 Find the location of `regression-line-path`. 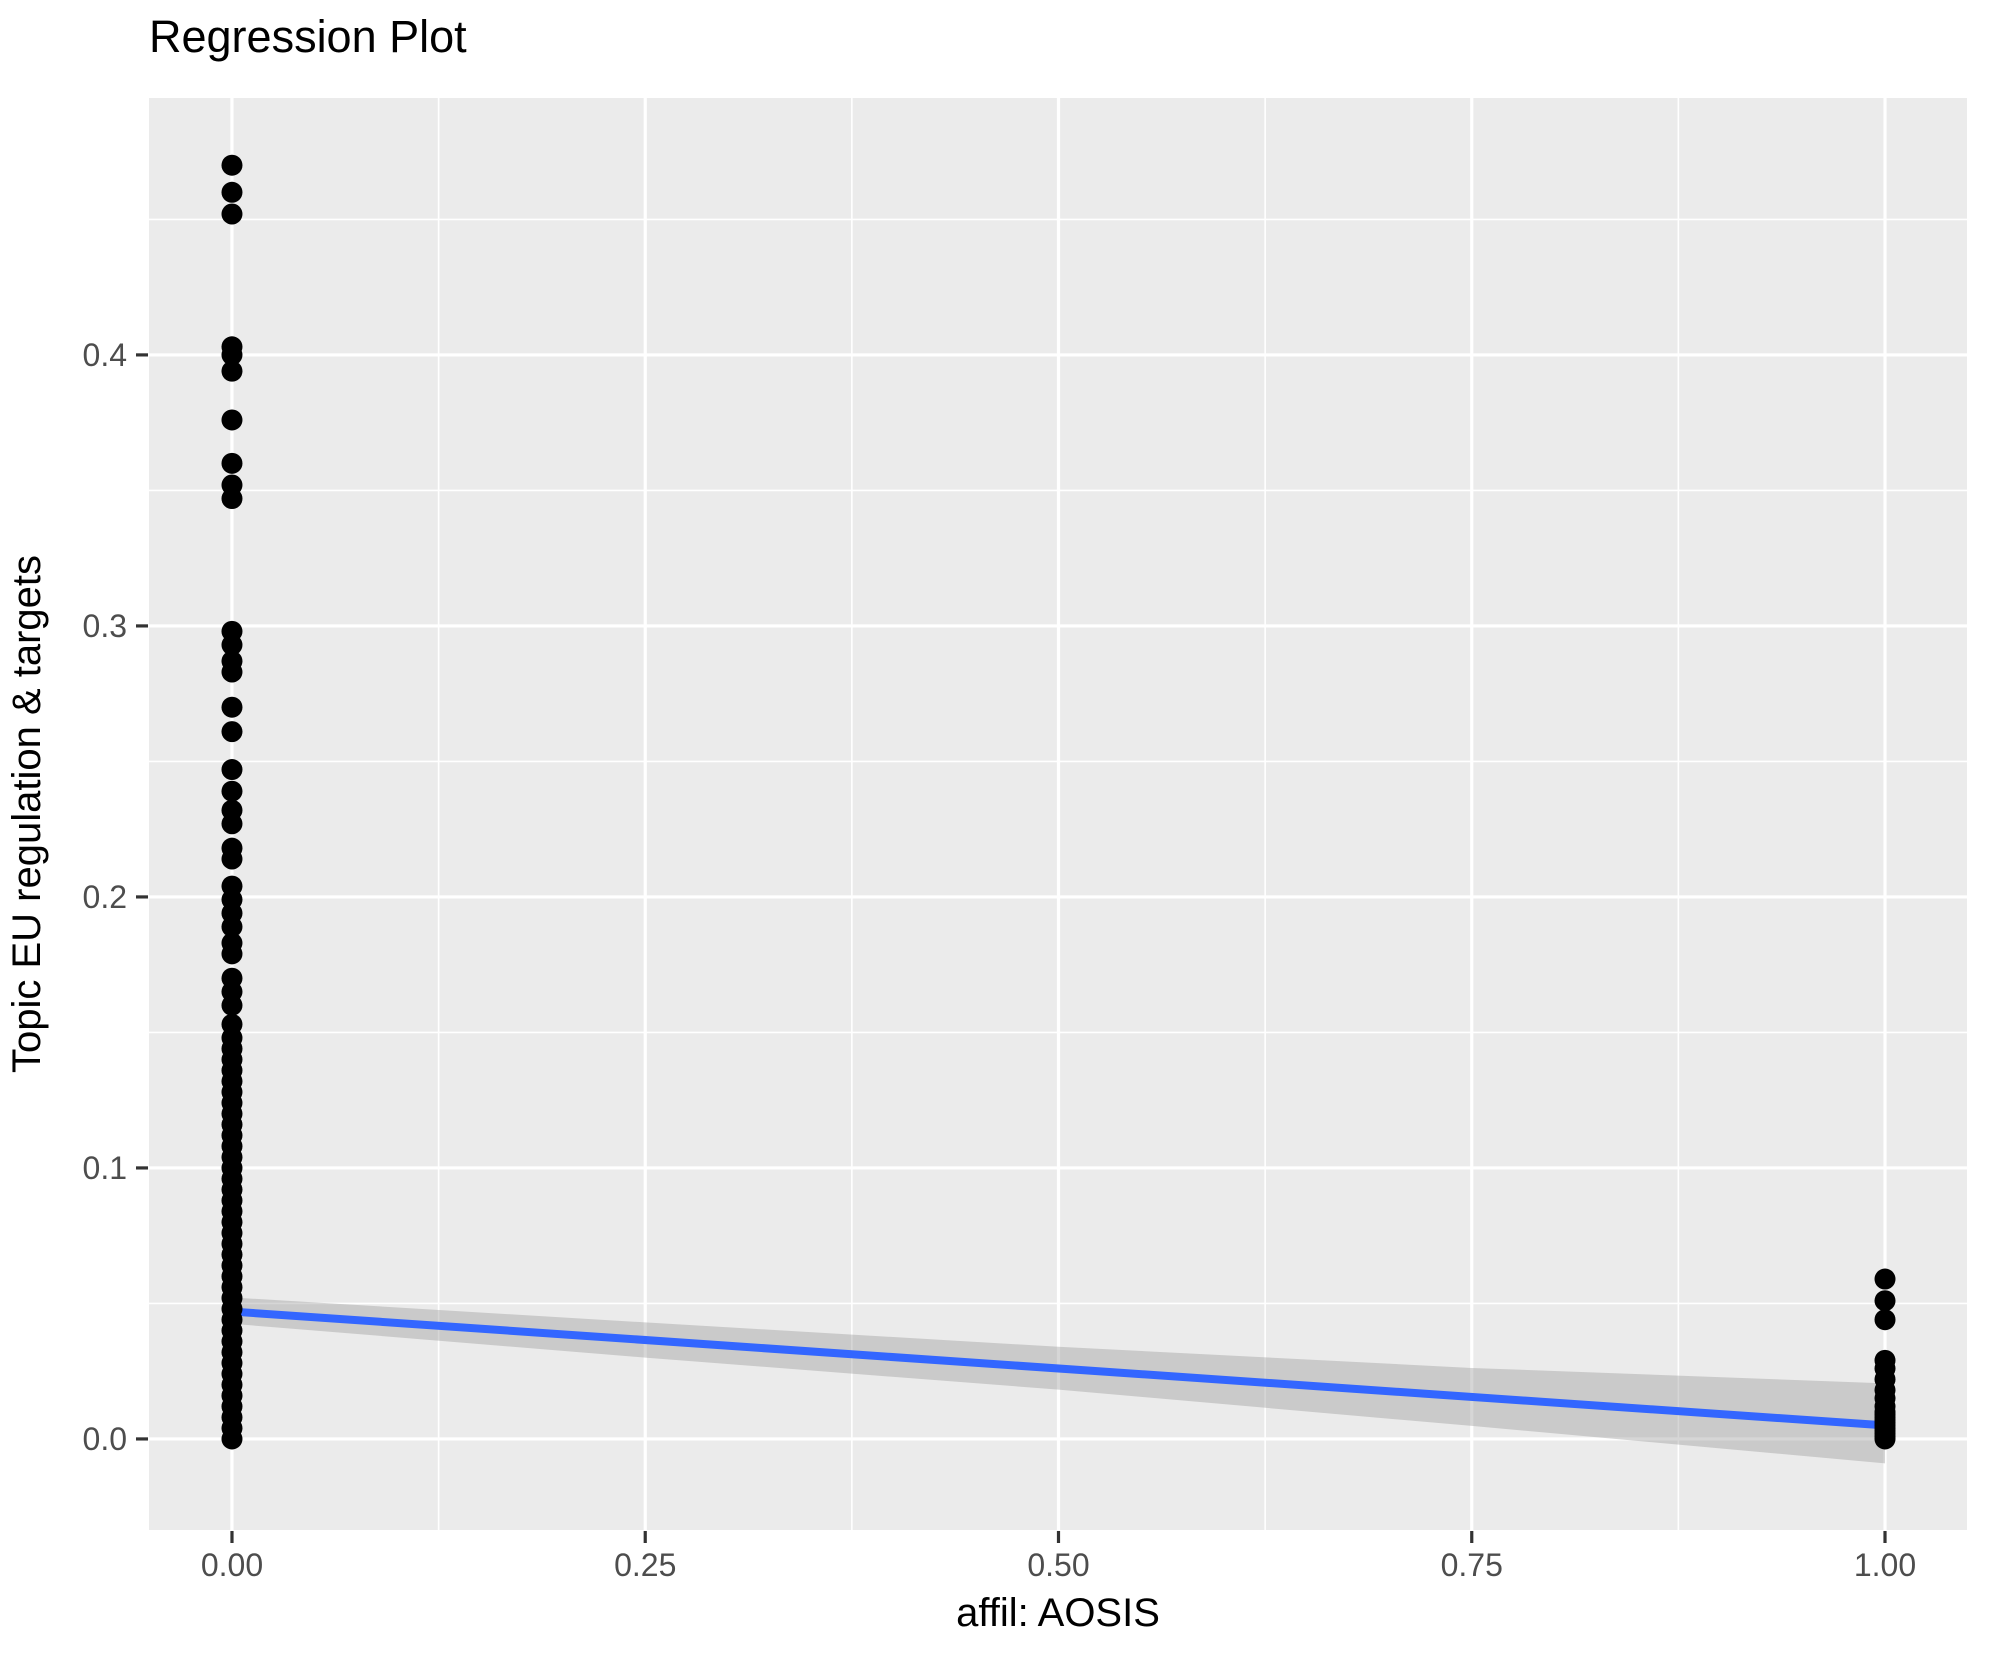

regression-line-path is located at coordinates (1058, 1368).